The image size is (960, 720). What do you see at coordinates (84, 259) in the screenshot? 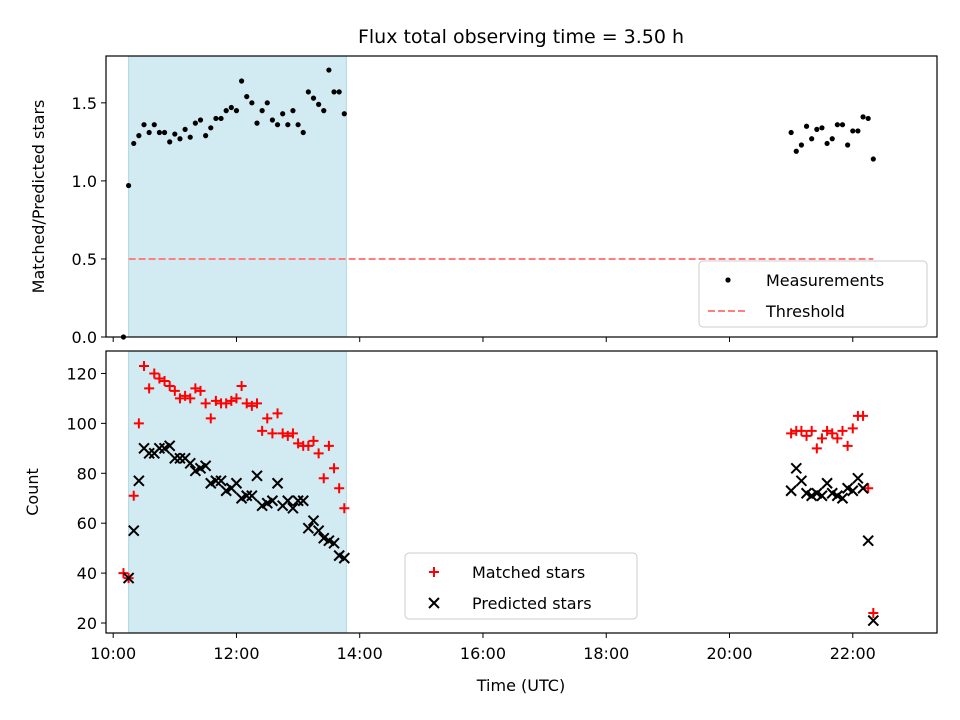
I see `ratio-y-tick-label: 0.5` at bounding box center [84, 259].